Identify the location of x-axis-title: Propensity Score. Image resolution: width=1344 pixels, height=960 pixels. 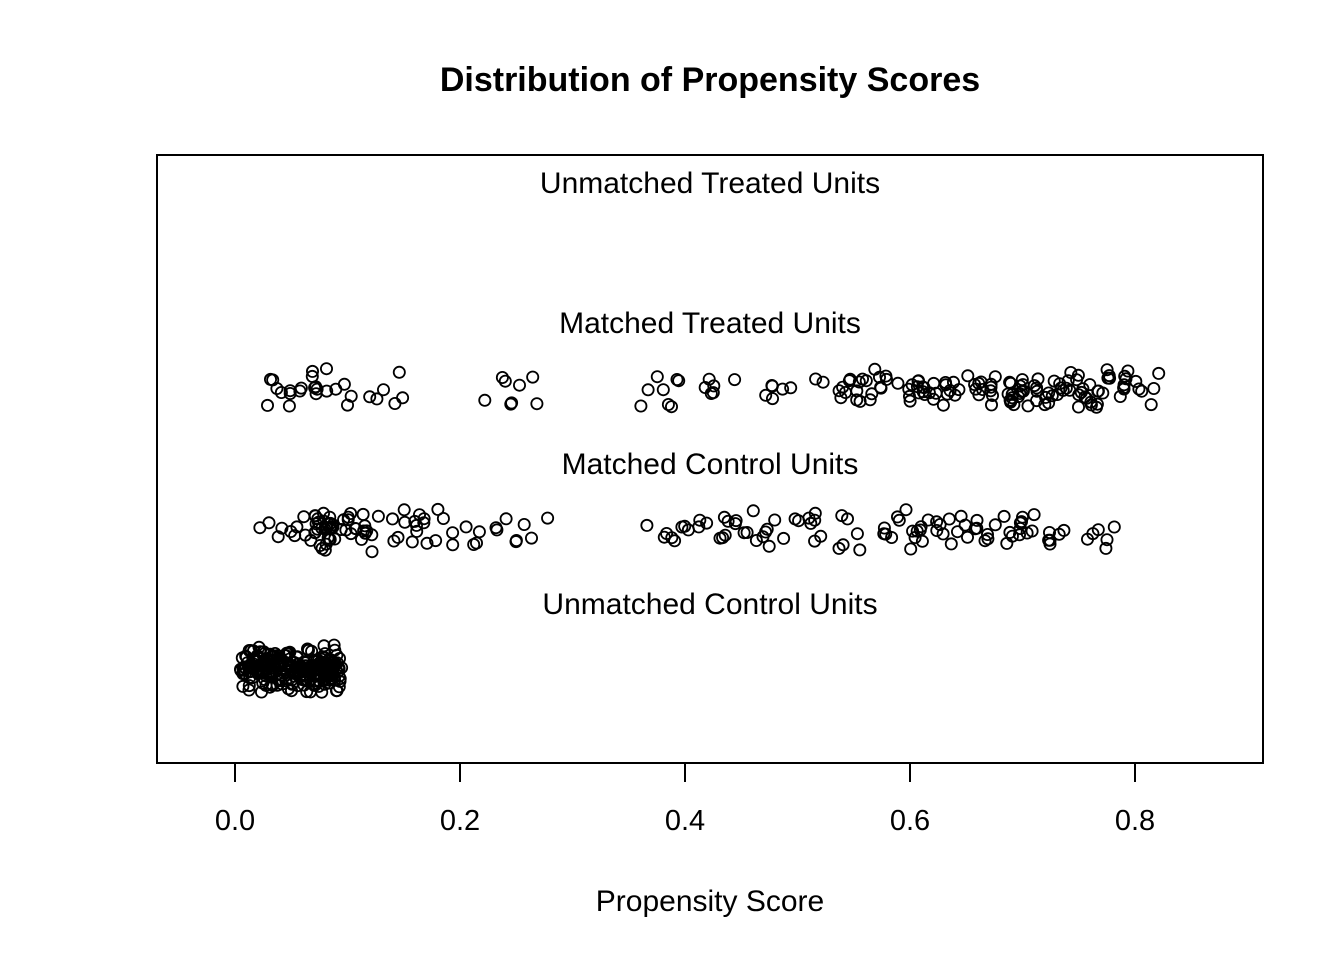
(710, 901).